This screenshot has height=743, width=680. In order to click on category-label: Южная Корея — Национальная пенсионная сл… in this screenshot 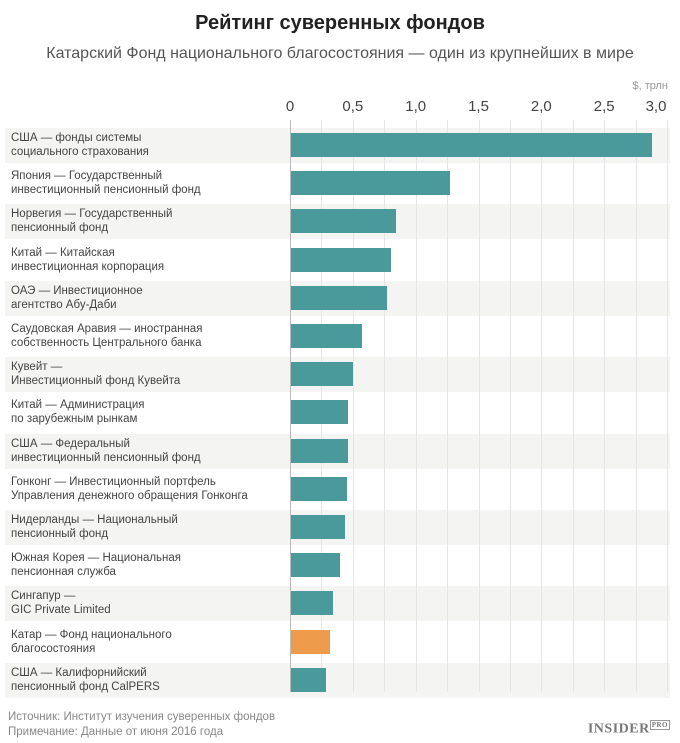, I will do `click(96, 565)`.